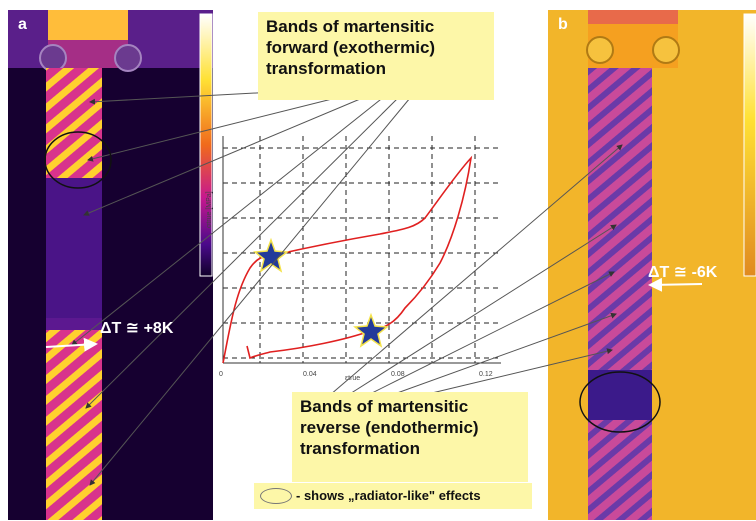  Describe the element at coordinates (352, 378) in the screenshot. I see `x-axis-label: εtrue` at that location.